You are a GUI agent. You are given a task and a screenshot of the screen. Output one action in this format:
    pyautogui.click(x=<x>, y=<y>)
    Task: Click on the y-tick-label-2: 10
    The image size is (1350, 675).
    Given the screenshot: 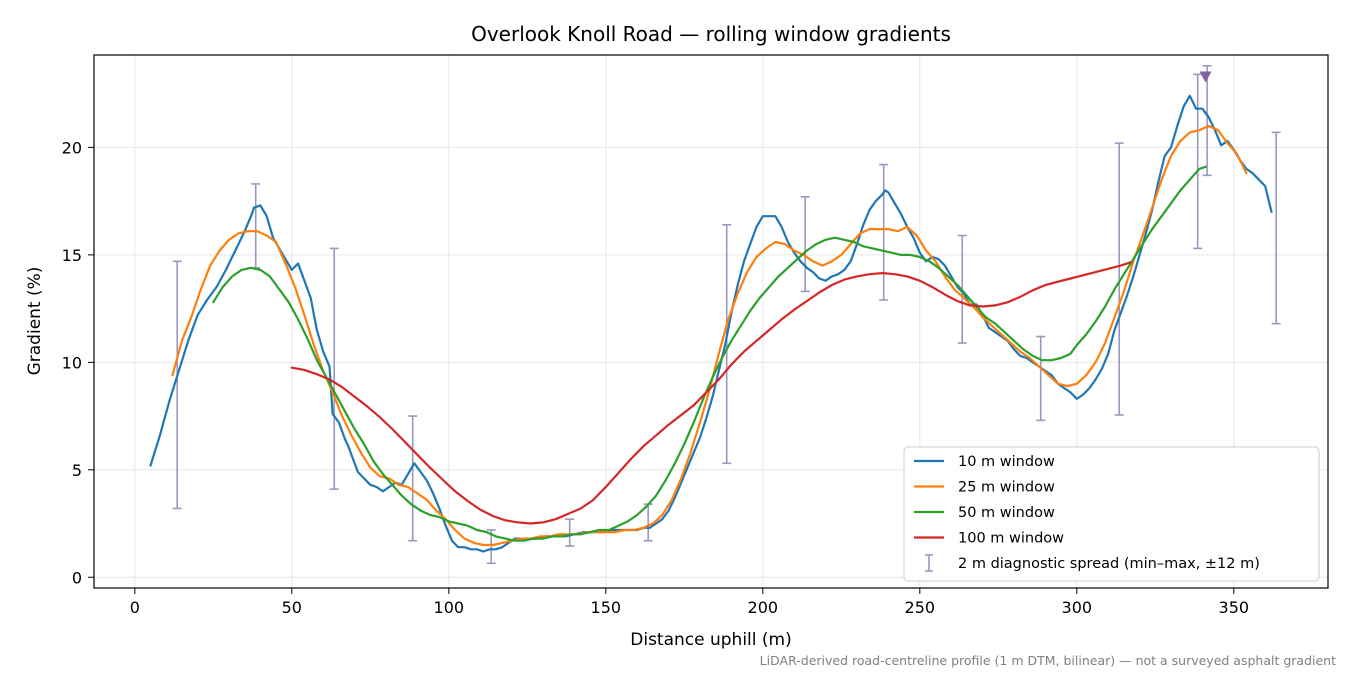 What is the action you would take?
    pyautogui.click(x=72, y=362)
    